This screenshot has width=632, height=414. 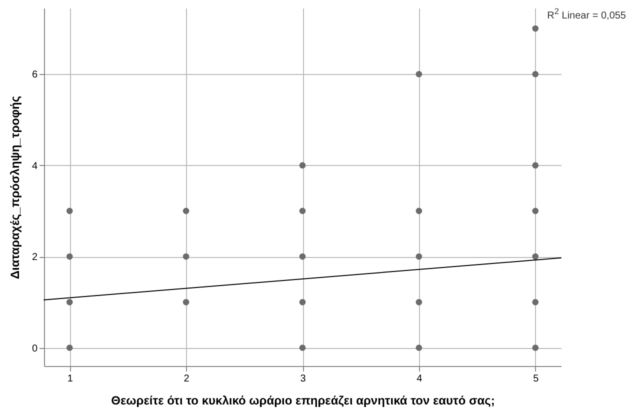 What do you see at coordinates (187, 379) in the screenshot?
I see `x-tick-label: 2` at bounding box center [187, 379].